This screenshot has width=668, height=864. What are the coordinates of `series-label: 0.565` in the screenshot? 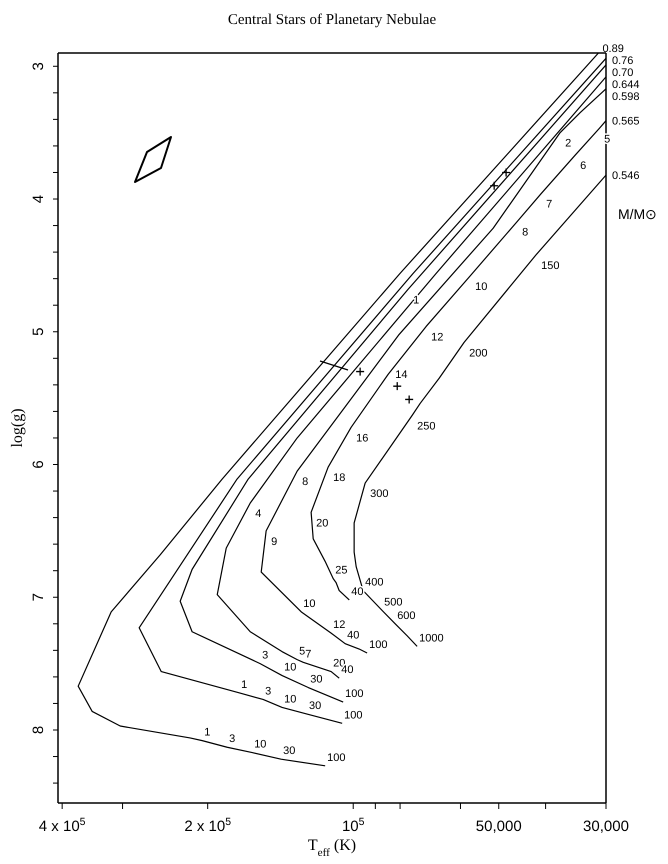 It's located at (626, 122).